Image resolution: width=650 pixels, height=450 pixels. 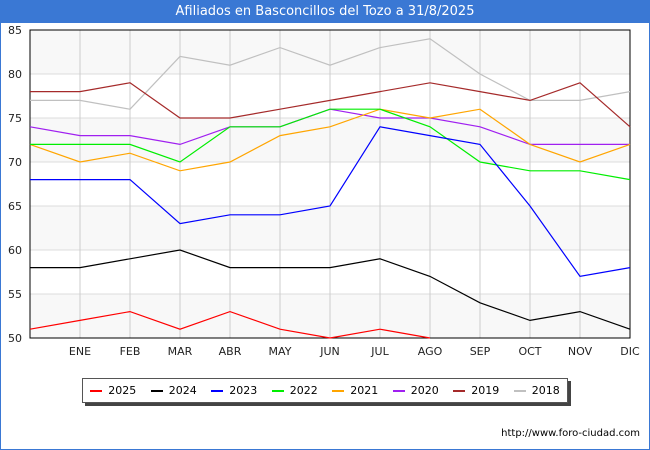 I want to click on y-tick-label: 70, so click(x=15, y=162).